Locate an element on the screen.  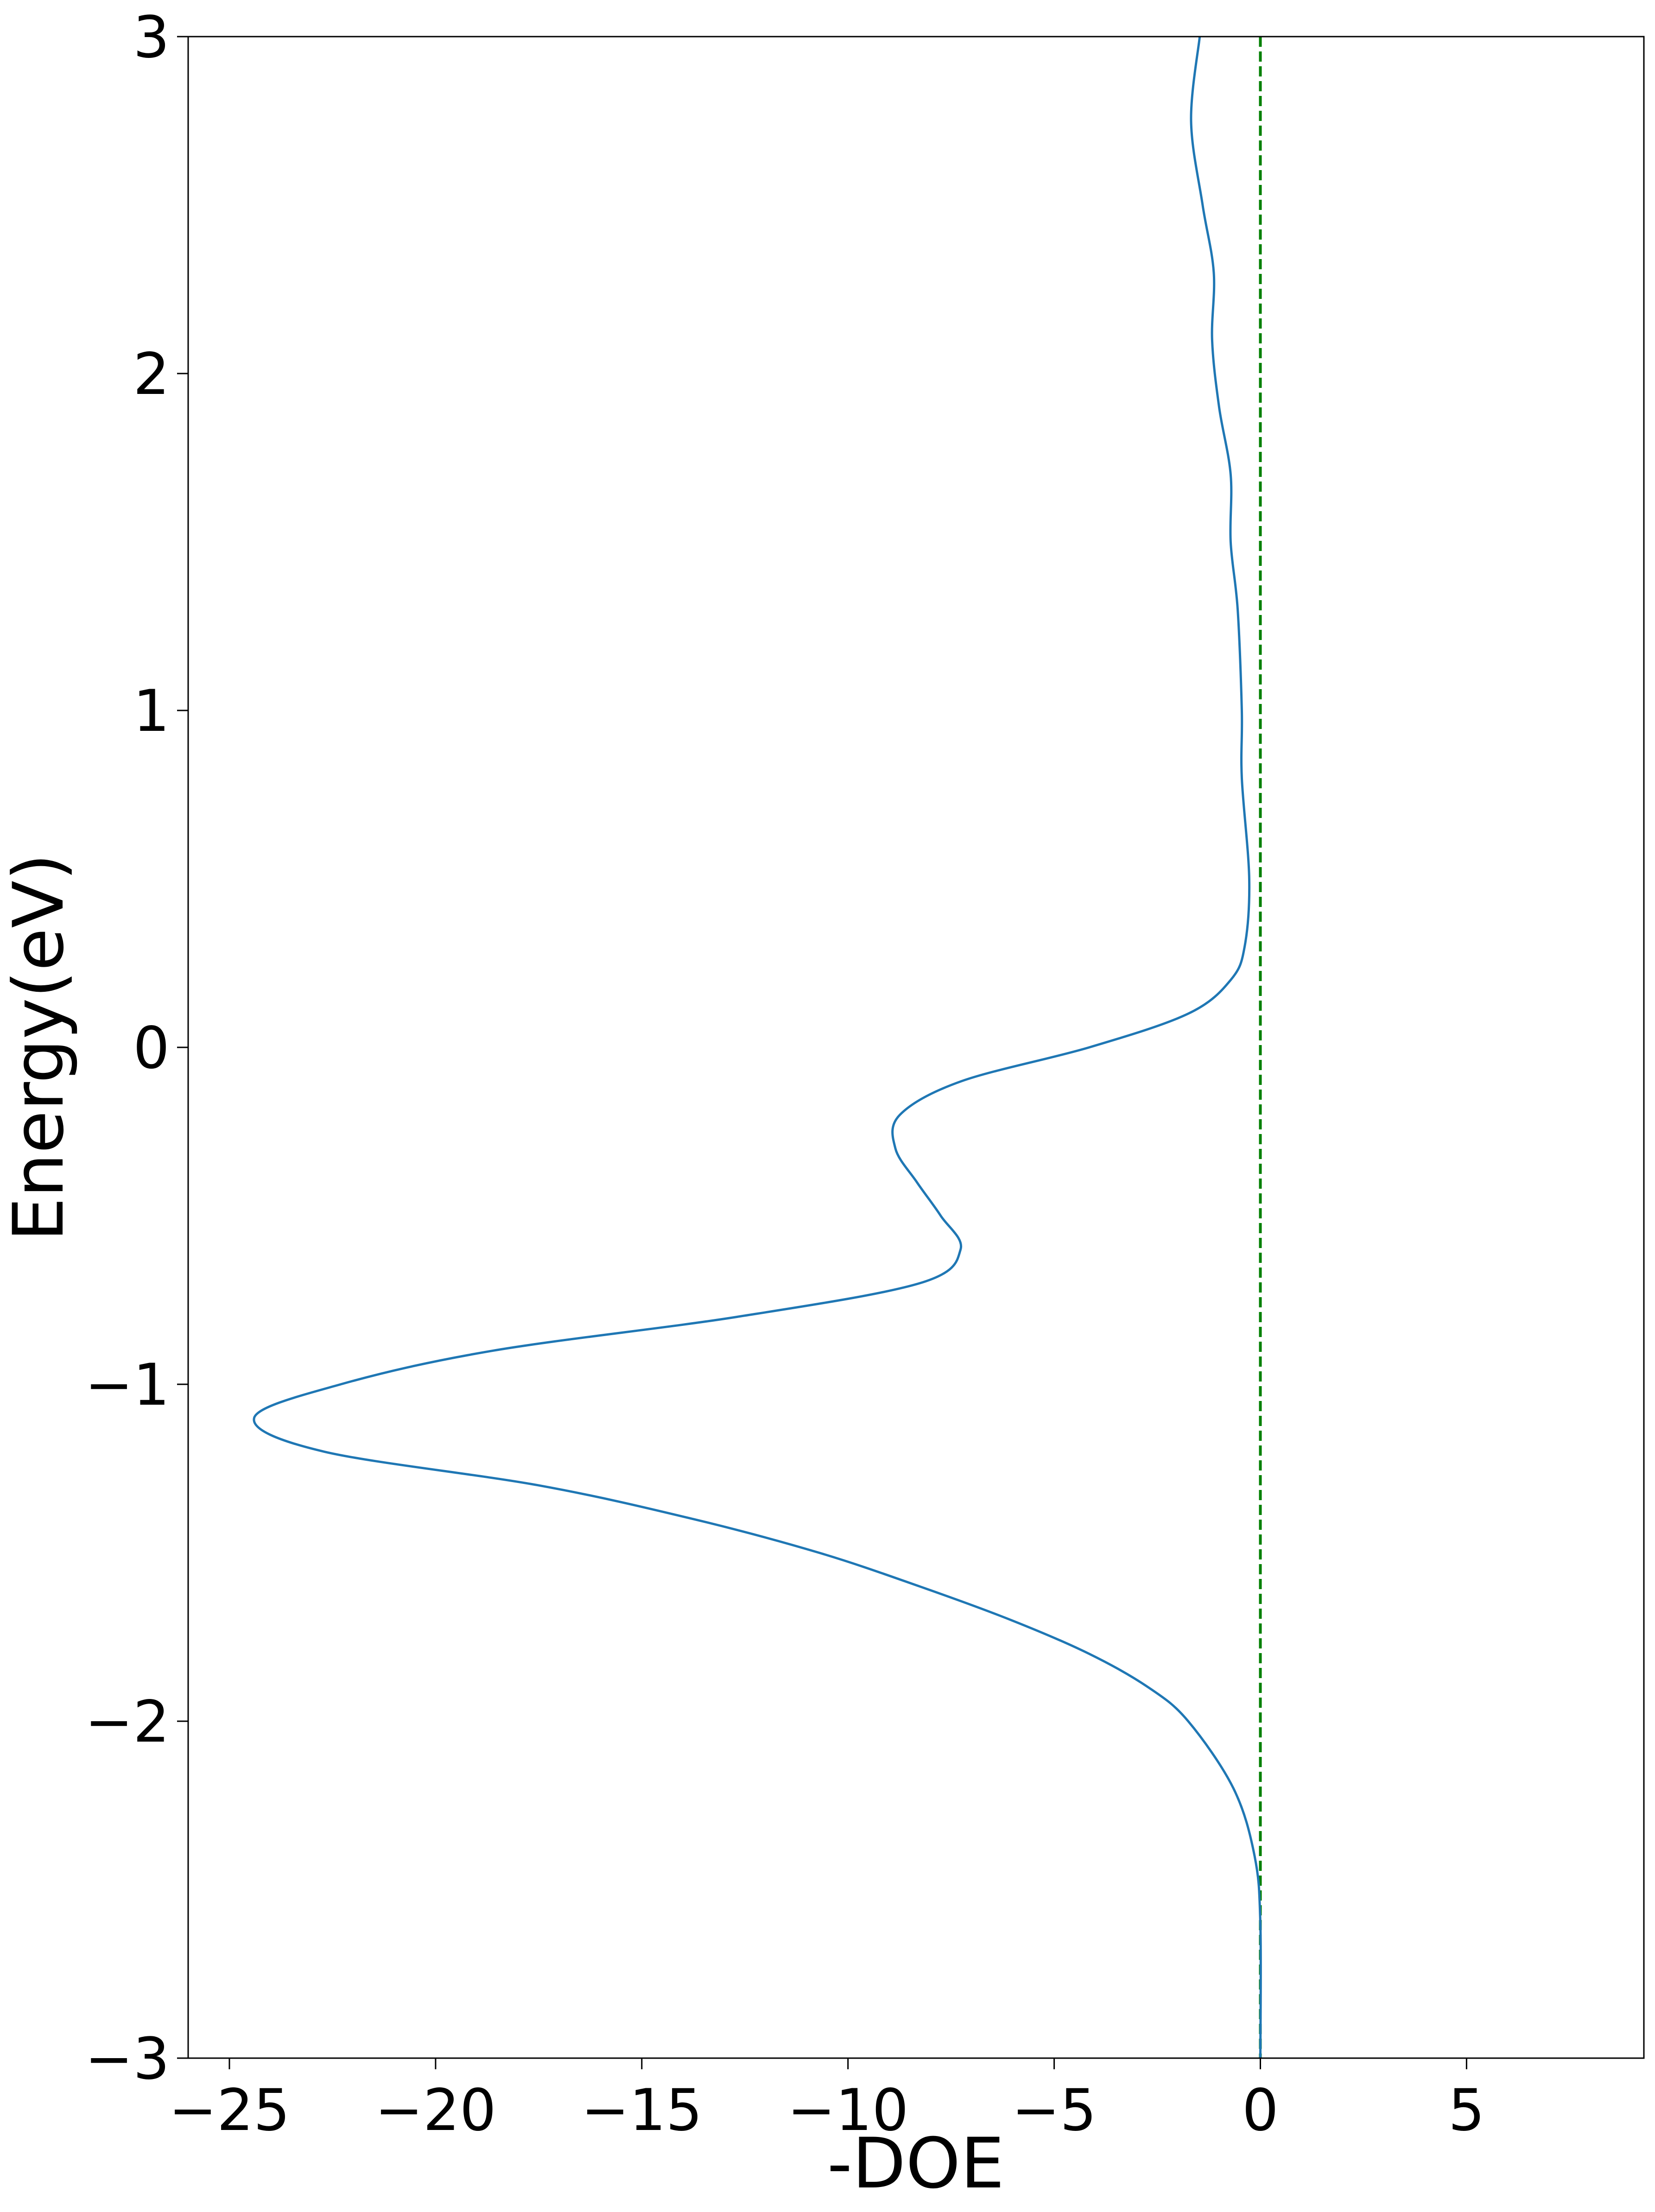
x-tick-label: −15 is located at coordinates (642, 2110).